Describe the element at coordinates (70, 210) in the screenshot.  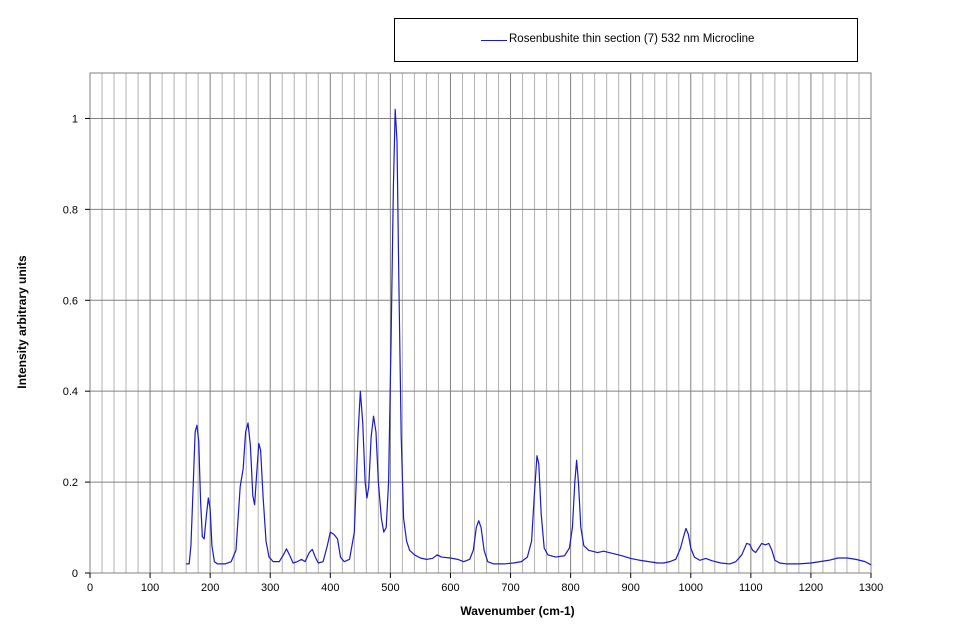
I see `y-tick-label: 0.8` at that location.